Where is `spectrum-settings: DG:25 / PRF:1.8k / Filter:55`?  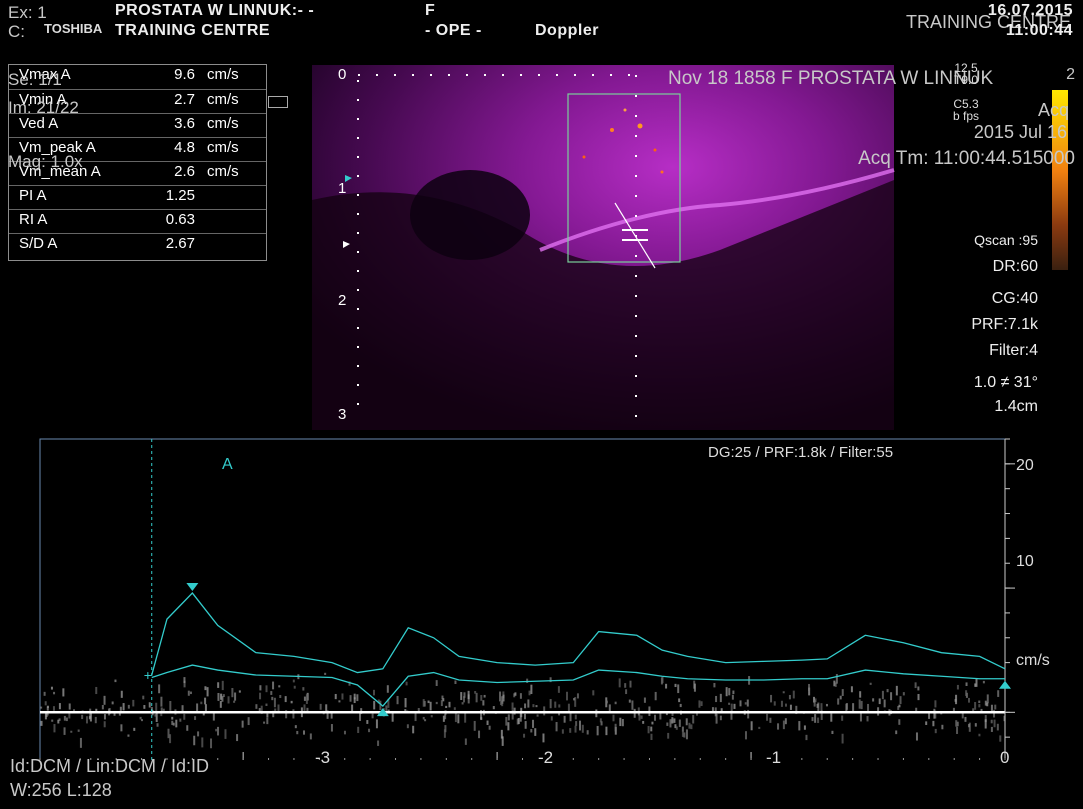 spectrum-settings: DG:25 / PRF:1.8k / Filter:55 is located at coordinates (801, 452).